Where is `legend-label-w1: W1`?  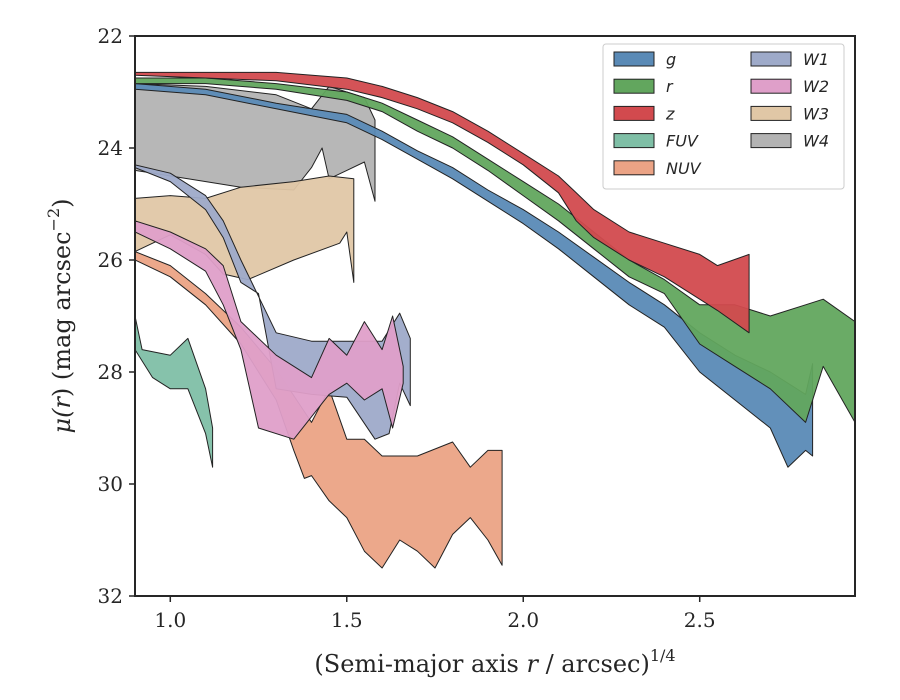 legend-label-w1: W1 is located at coordinates (816, 59).